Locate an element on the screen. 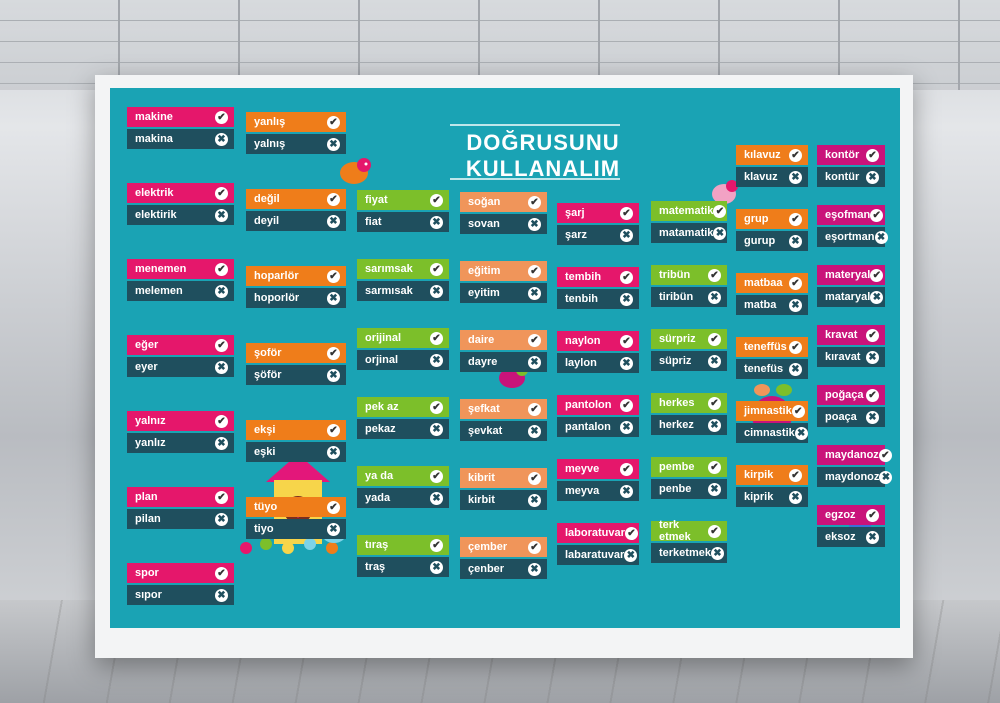  correct-word: kontör is located at coordinates (842, 155).